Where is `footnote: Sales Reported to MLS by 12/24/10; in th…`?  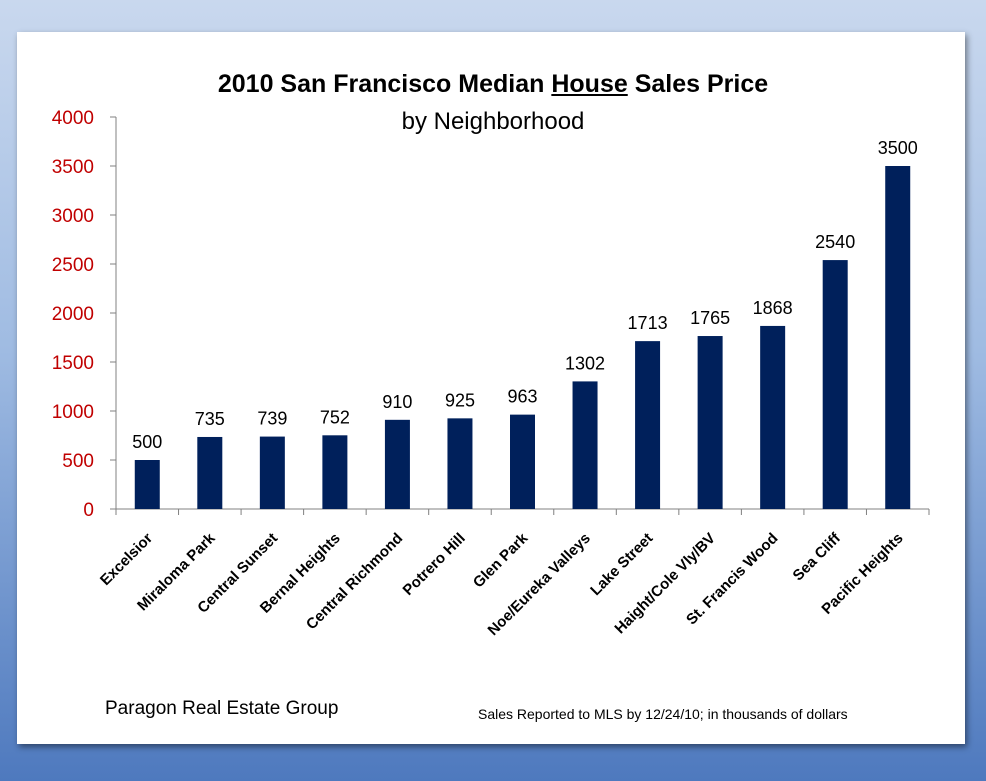 footnote: Sales Reported to MLS by 12/24/10; in th… is located at coordinates (663, 714).